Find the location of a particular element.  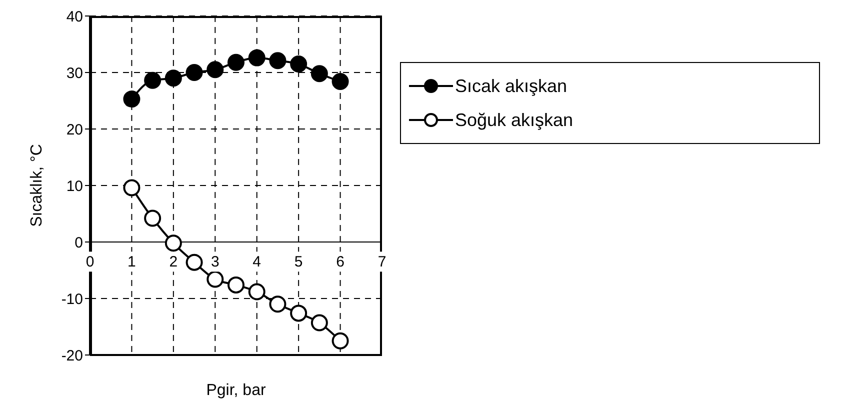

legend-label: Soğuk akışkan is located at coordinates (514, 120).